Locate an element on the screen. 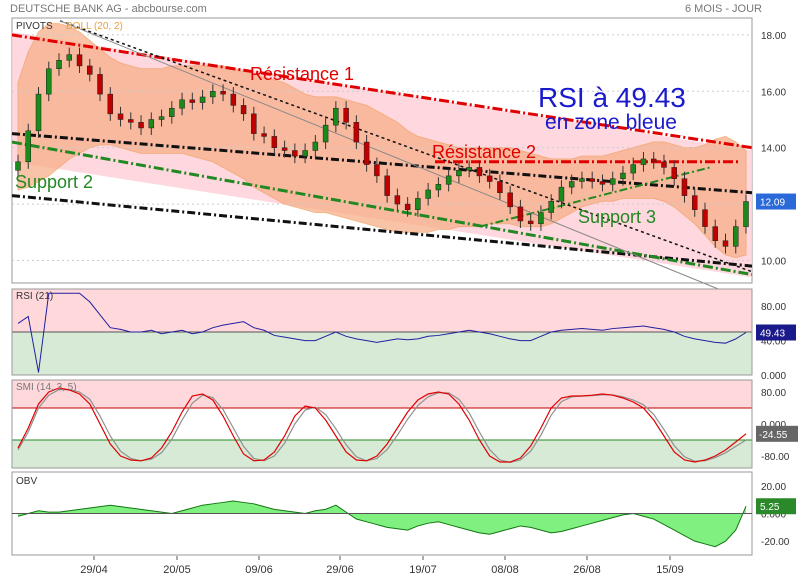 This screenshot has width=800, height=580. rsi-y-tick-label: 80.00 is located at coordinates (773, 307).